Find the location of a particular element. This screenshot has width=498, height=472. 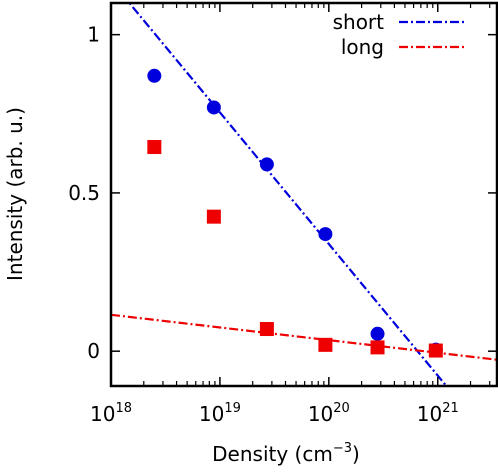

x-tick-label-3: 1021 is located at coordinates (438, 413).